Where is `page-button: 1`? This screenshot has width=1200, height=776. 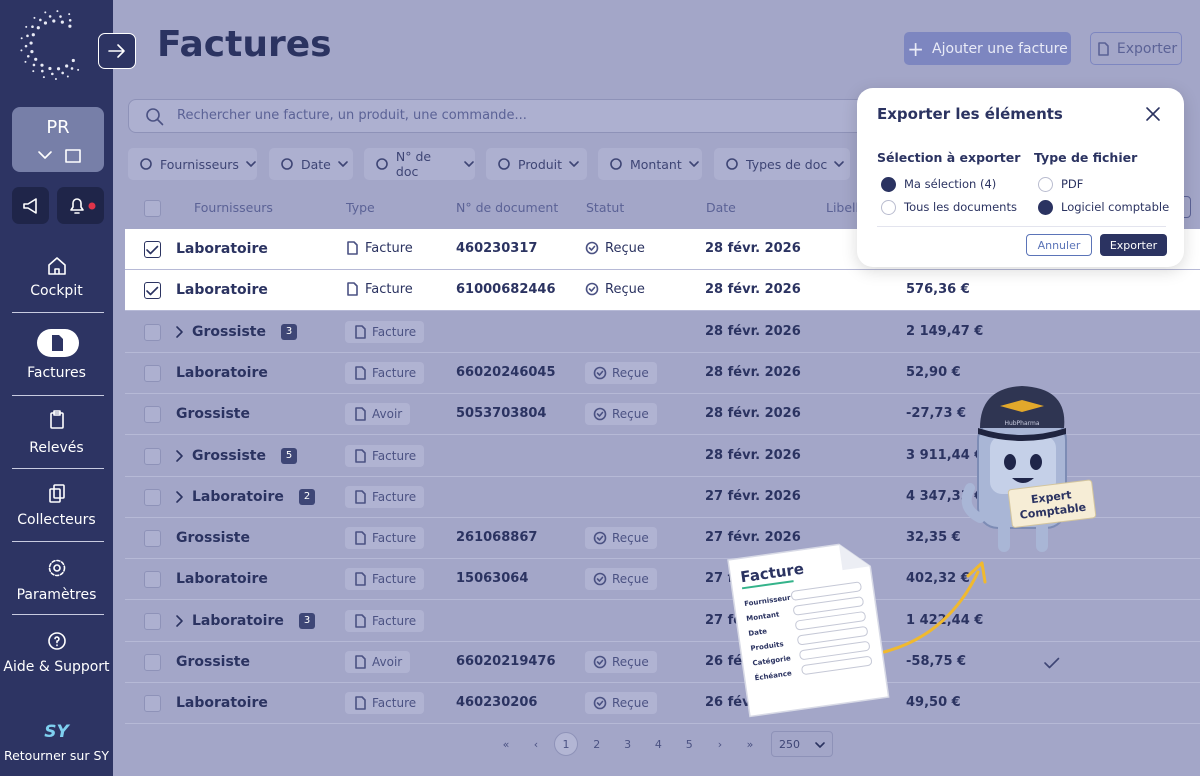
page-button: 1 is located at coordinates (566, 744).